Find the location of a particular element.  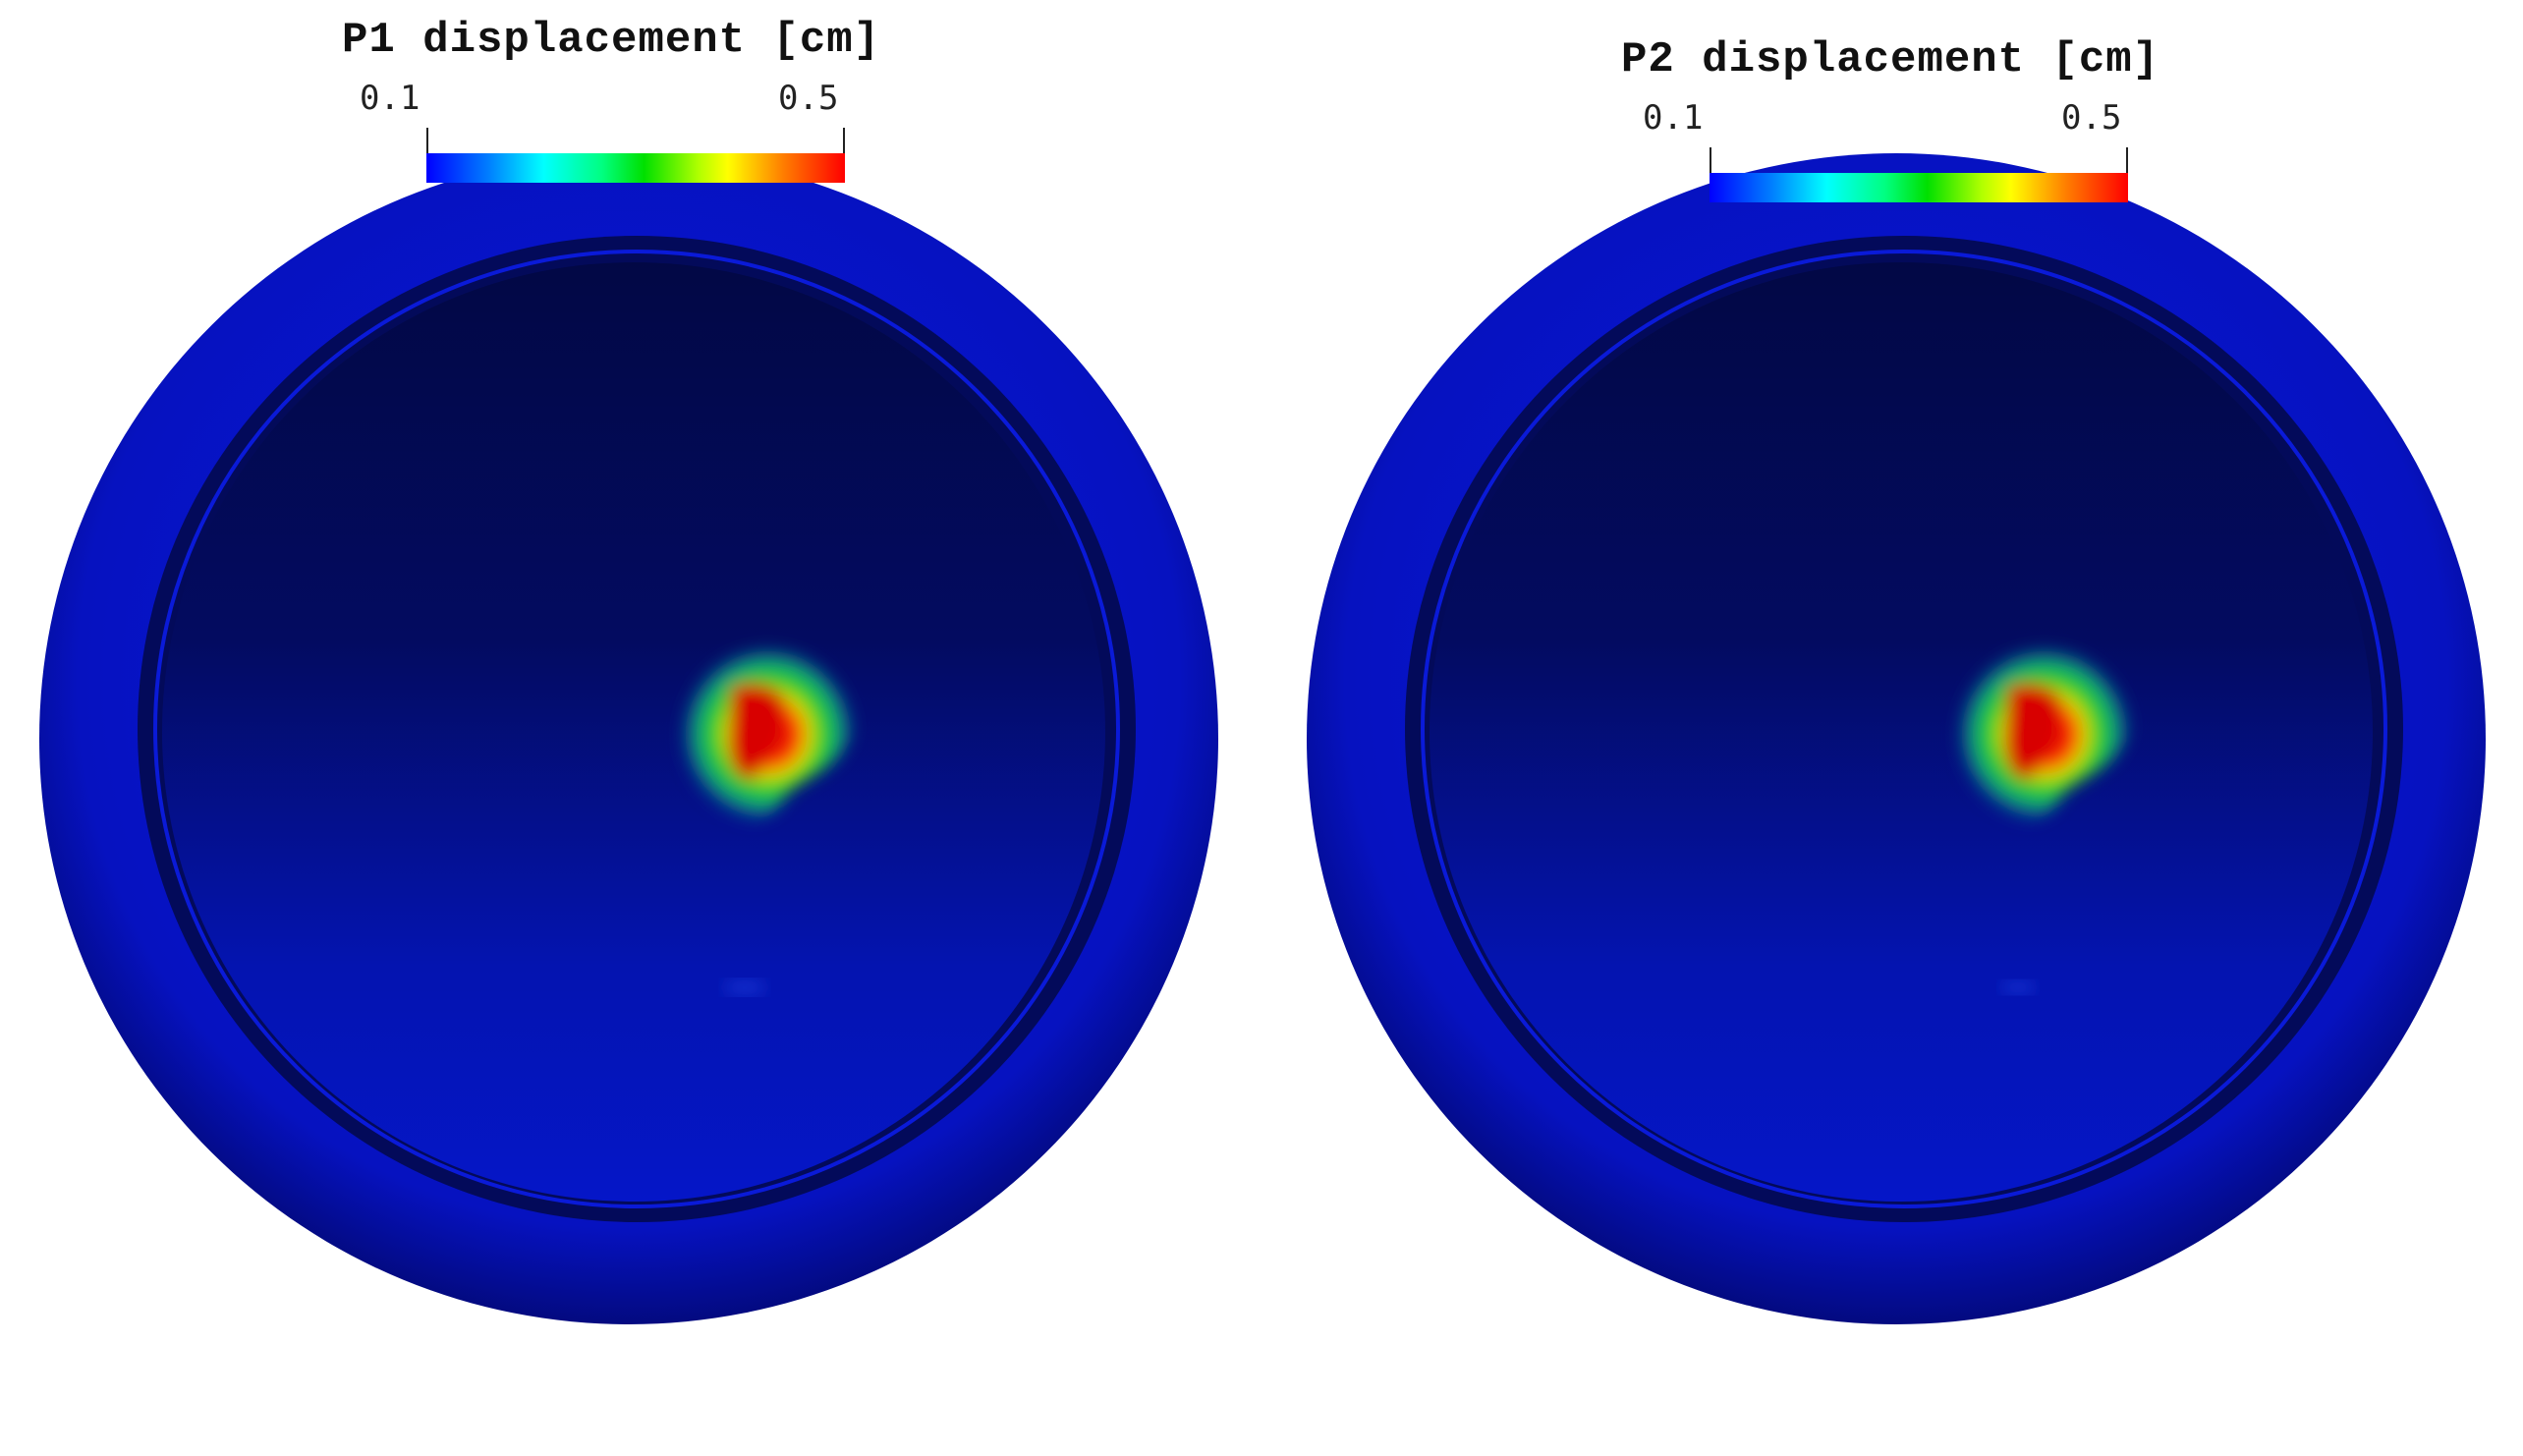

colorbar-min-label-p1: 0.1 is located at coordinates (390, 98).